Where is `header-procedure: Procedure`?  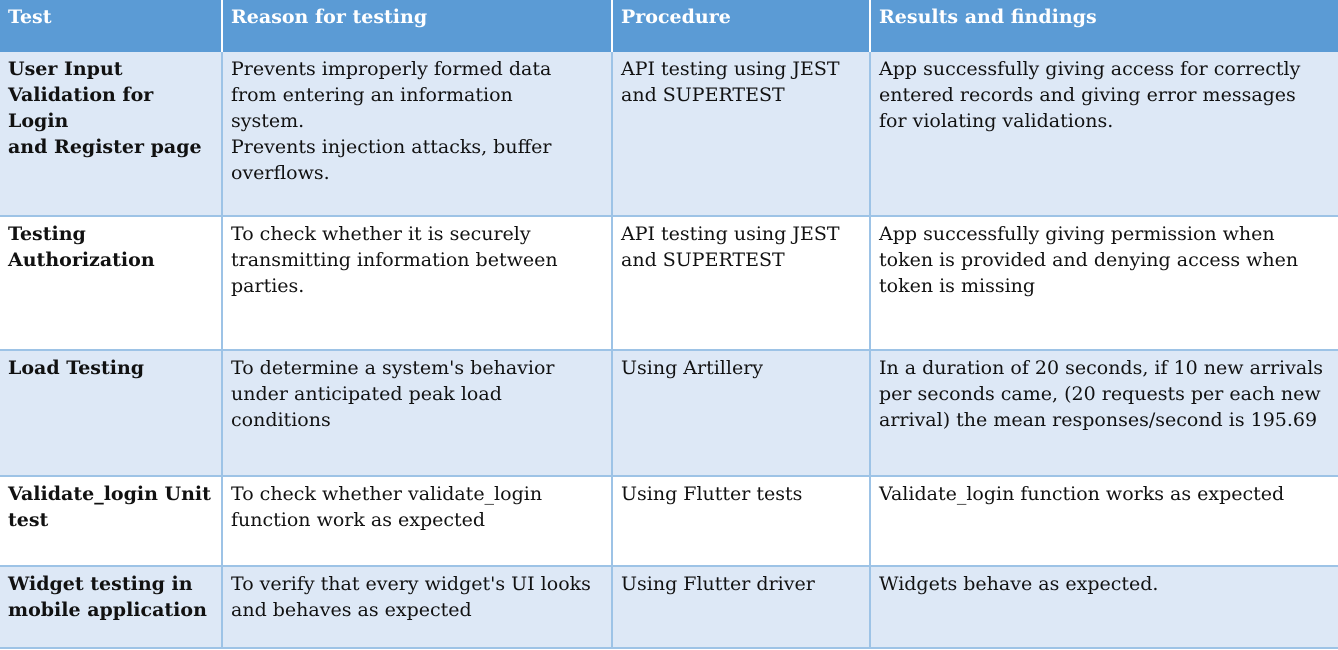 header-procedure: Procedure is located at coordinates (741, 26).